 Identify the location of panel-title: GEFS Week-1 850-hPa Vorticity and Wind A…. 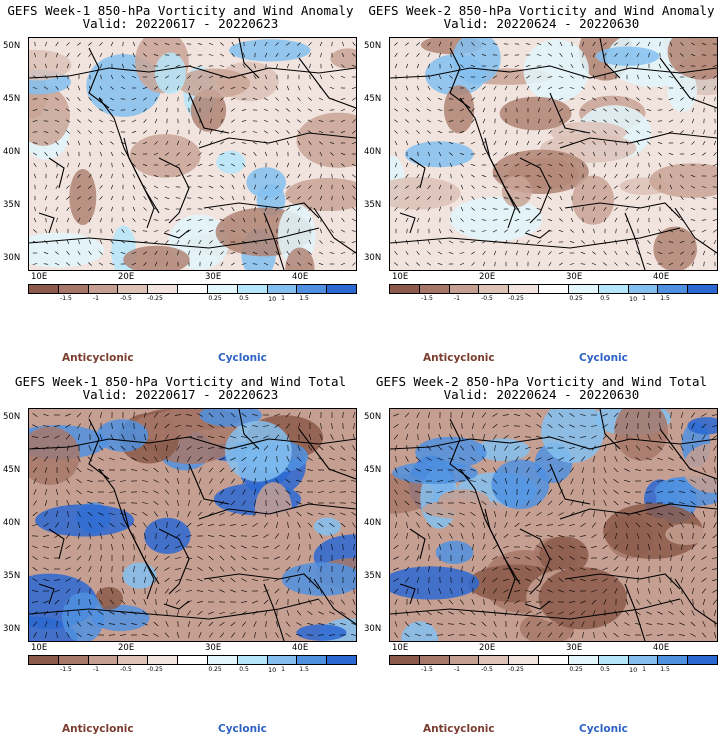
(180, 10).